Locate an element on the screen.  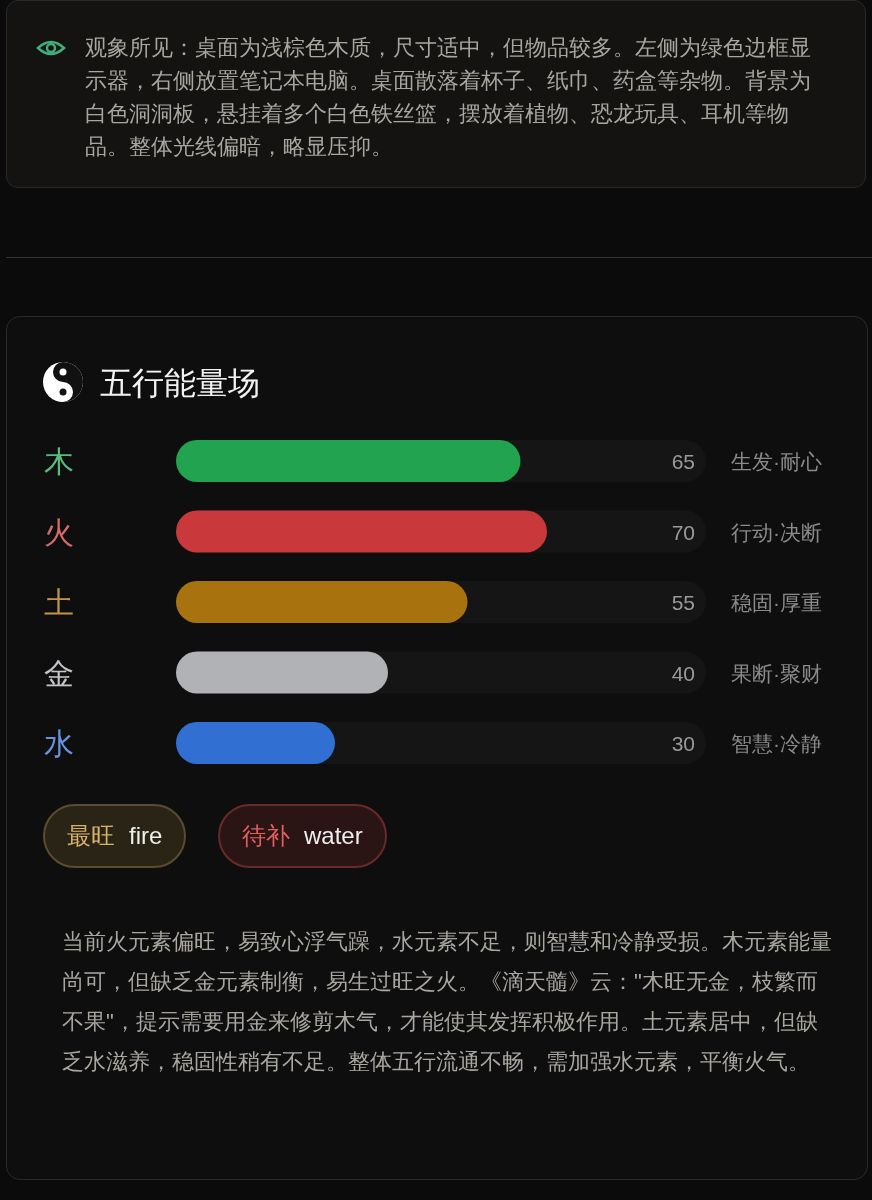
y-tick-label: 土 is located at coordinates (59, 602).